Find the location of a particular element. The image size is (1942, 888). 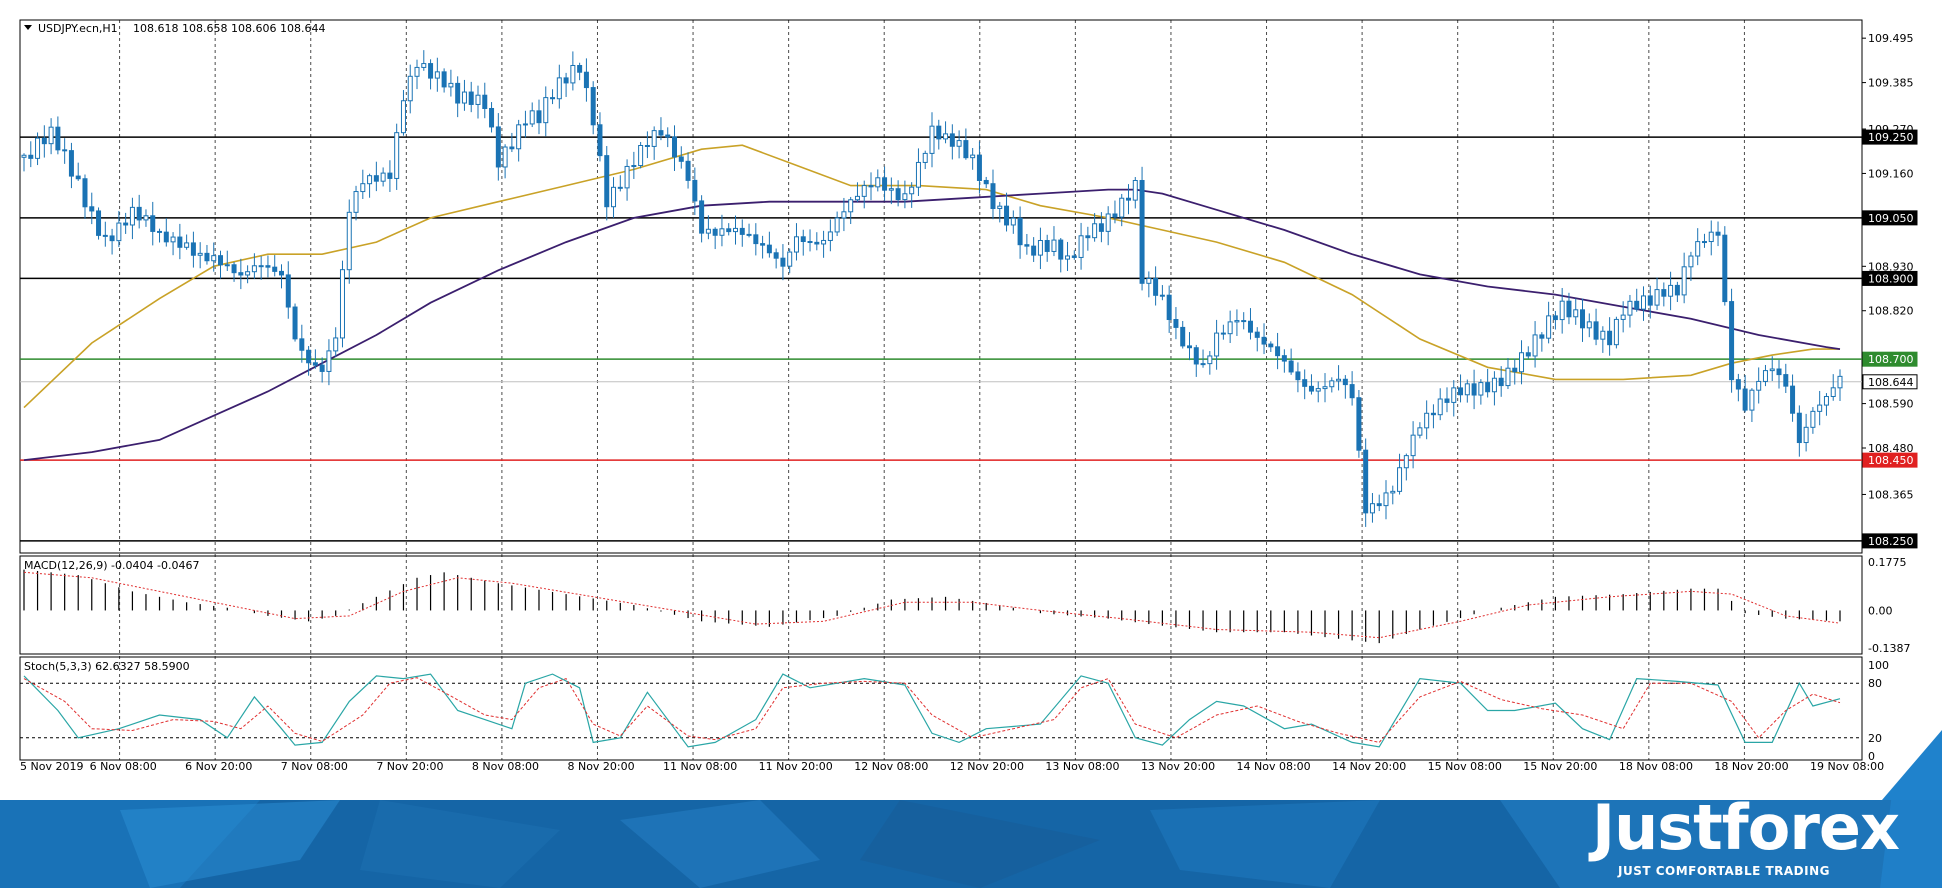

price-label-text: 109.050 is located at coordinates (1891, 218).